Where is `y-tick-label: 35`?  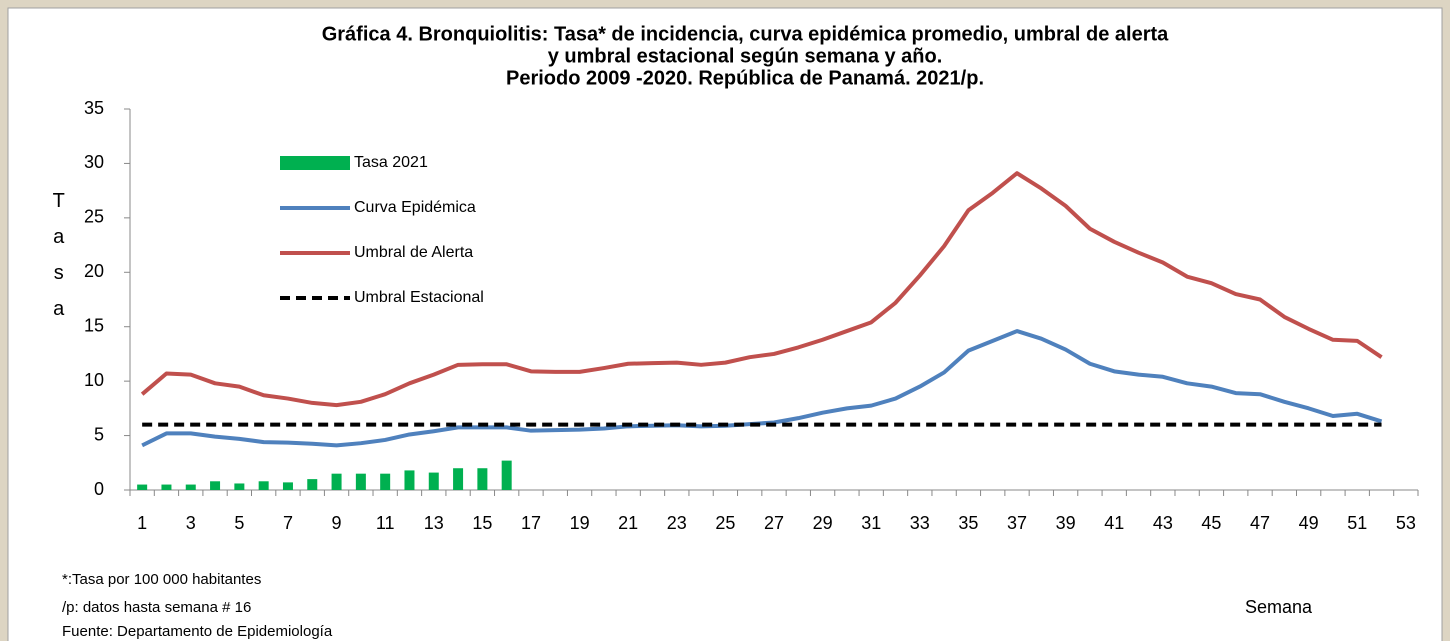
y-tick-label: 35 is located at coordinates (94, 108).